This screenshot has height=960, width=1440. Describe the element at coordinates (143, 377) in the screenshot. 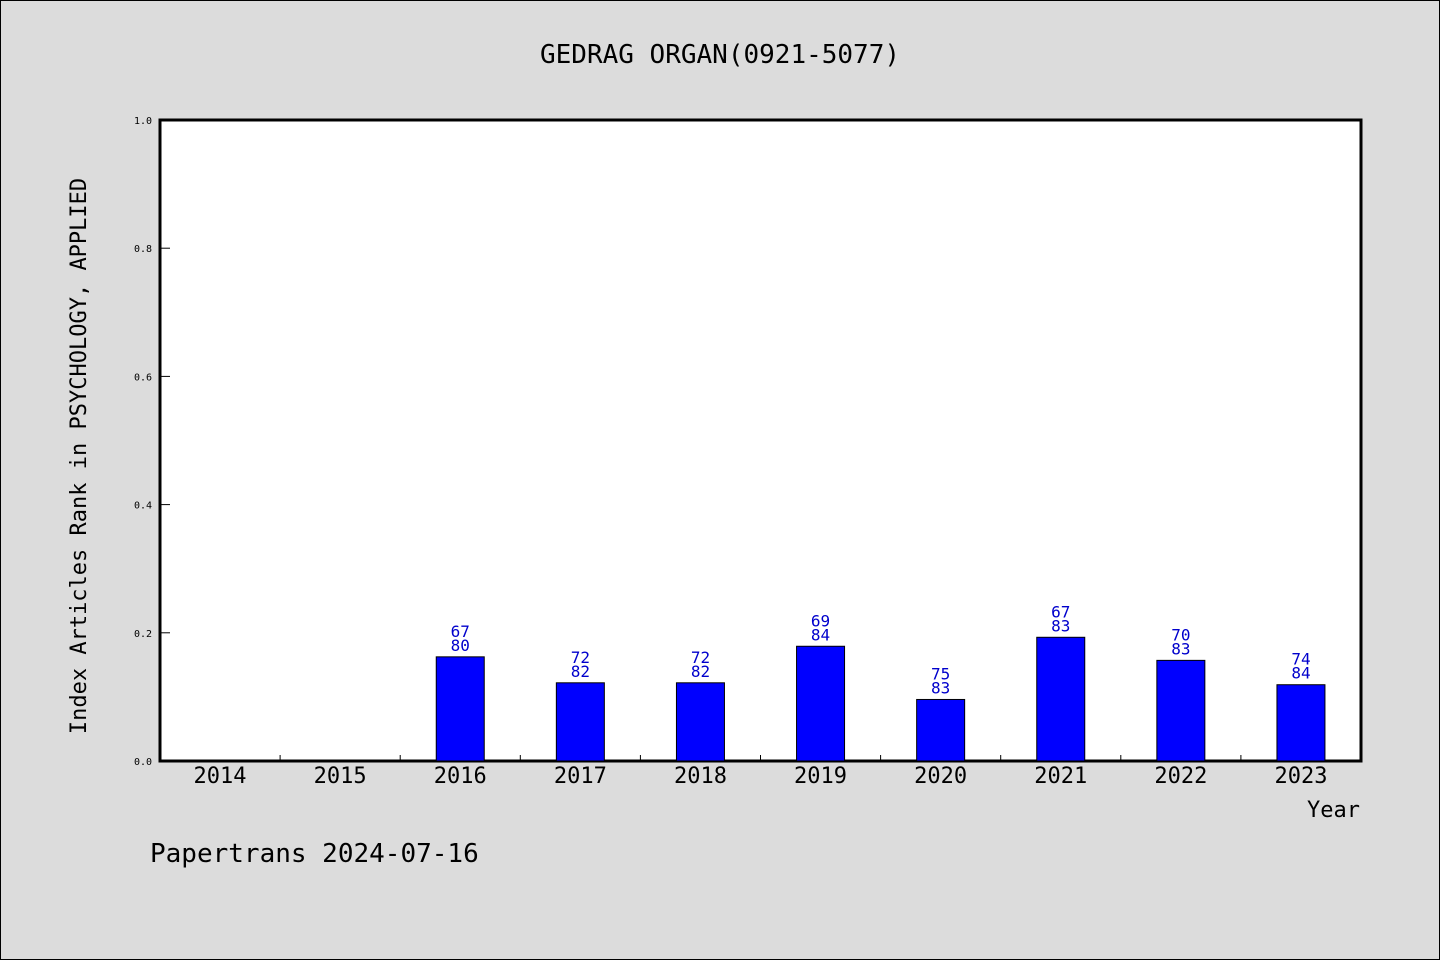

I see `y-tick-label: 0.6` at that location.